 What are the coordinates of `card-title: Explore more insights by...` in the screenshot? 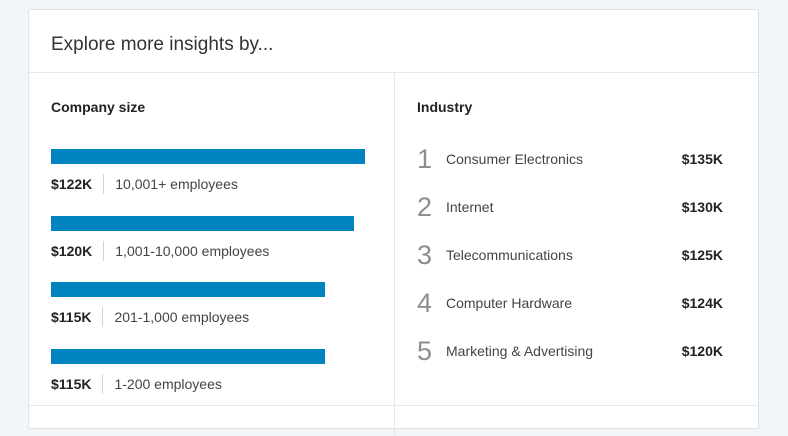 It's located at (393, 41).